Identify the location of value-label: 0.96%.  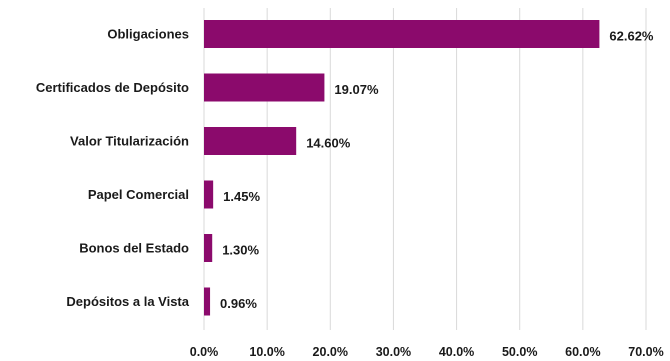
(238, 303).